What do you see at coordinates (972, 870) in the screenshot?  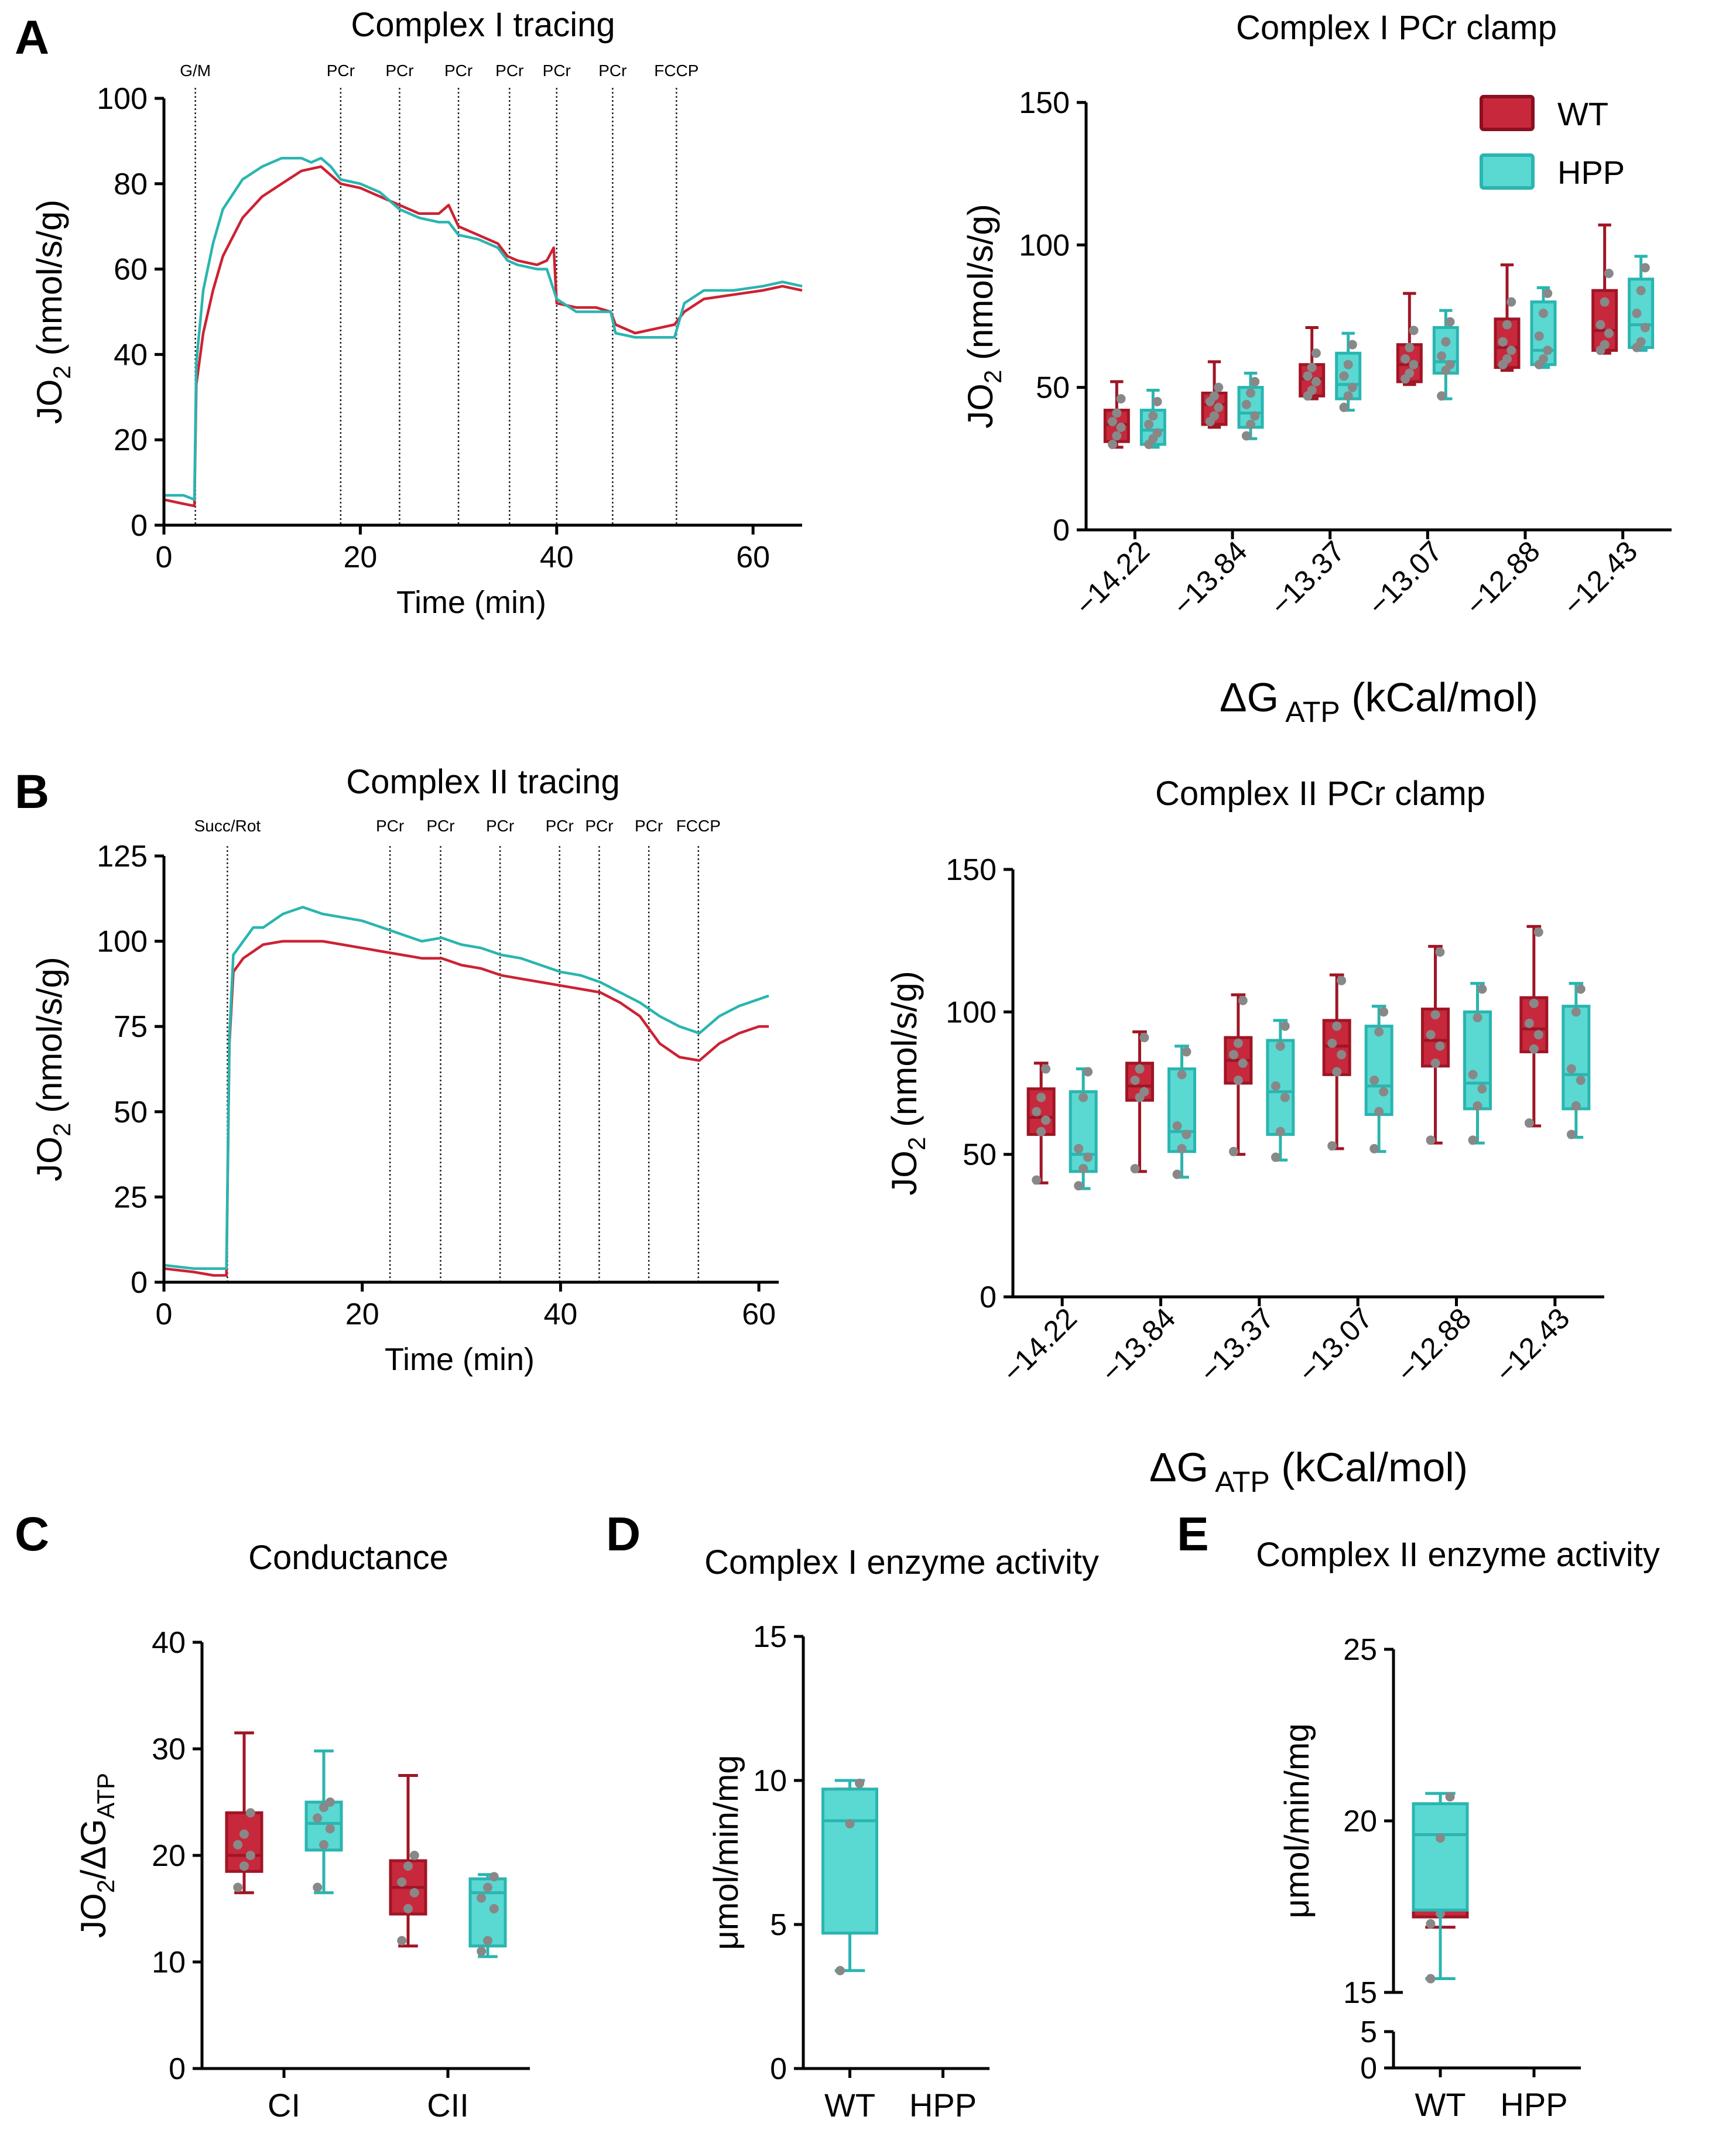 I see `y-tick-label: 150` at bounding box center [972, 870].